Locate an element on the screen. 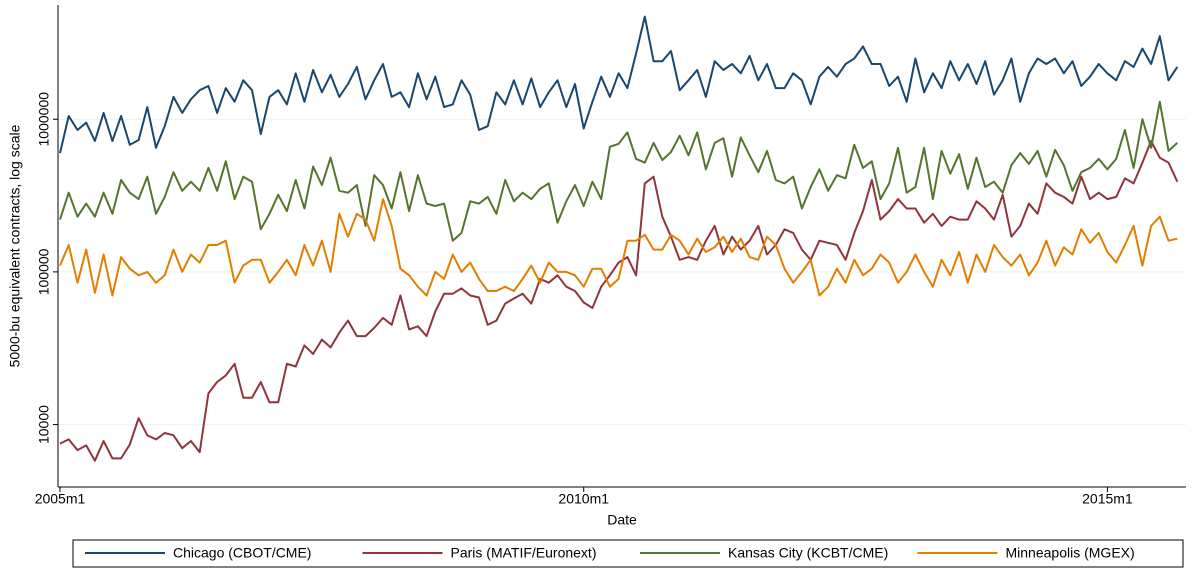 This screenshot has height=569, width=1195. y-tick-label: 100000 is located at coordinates (44, 271).